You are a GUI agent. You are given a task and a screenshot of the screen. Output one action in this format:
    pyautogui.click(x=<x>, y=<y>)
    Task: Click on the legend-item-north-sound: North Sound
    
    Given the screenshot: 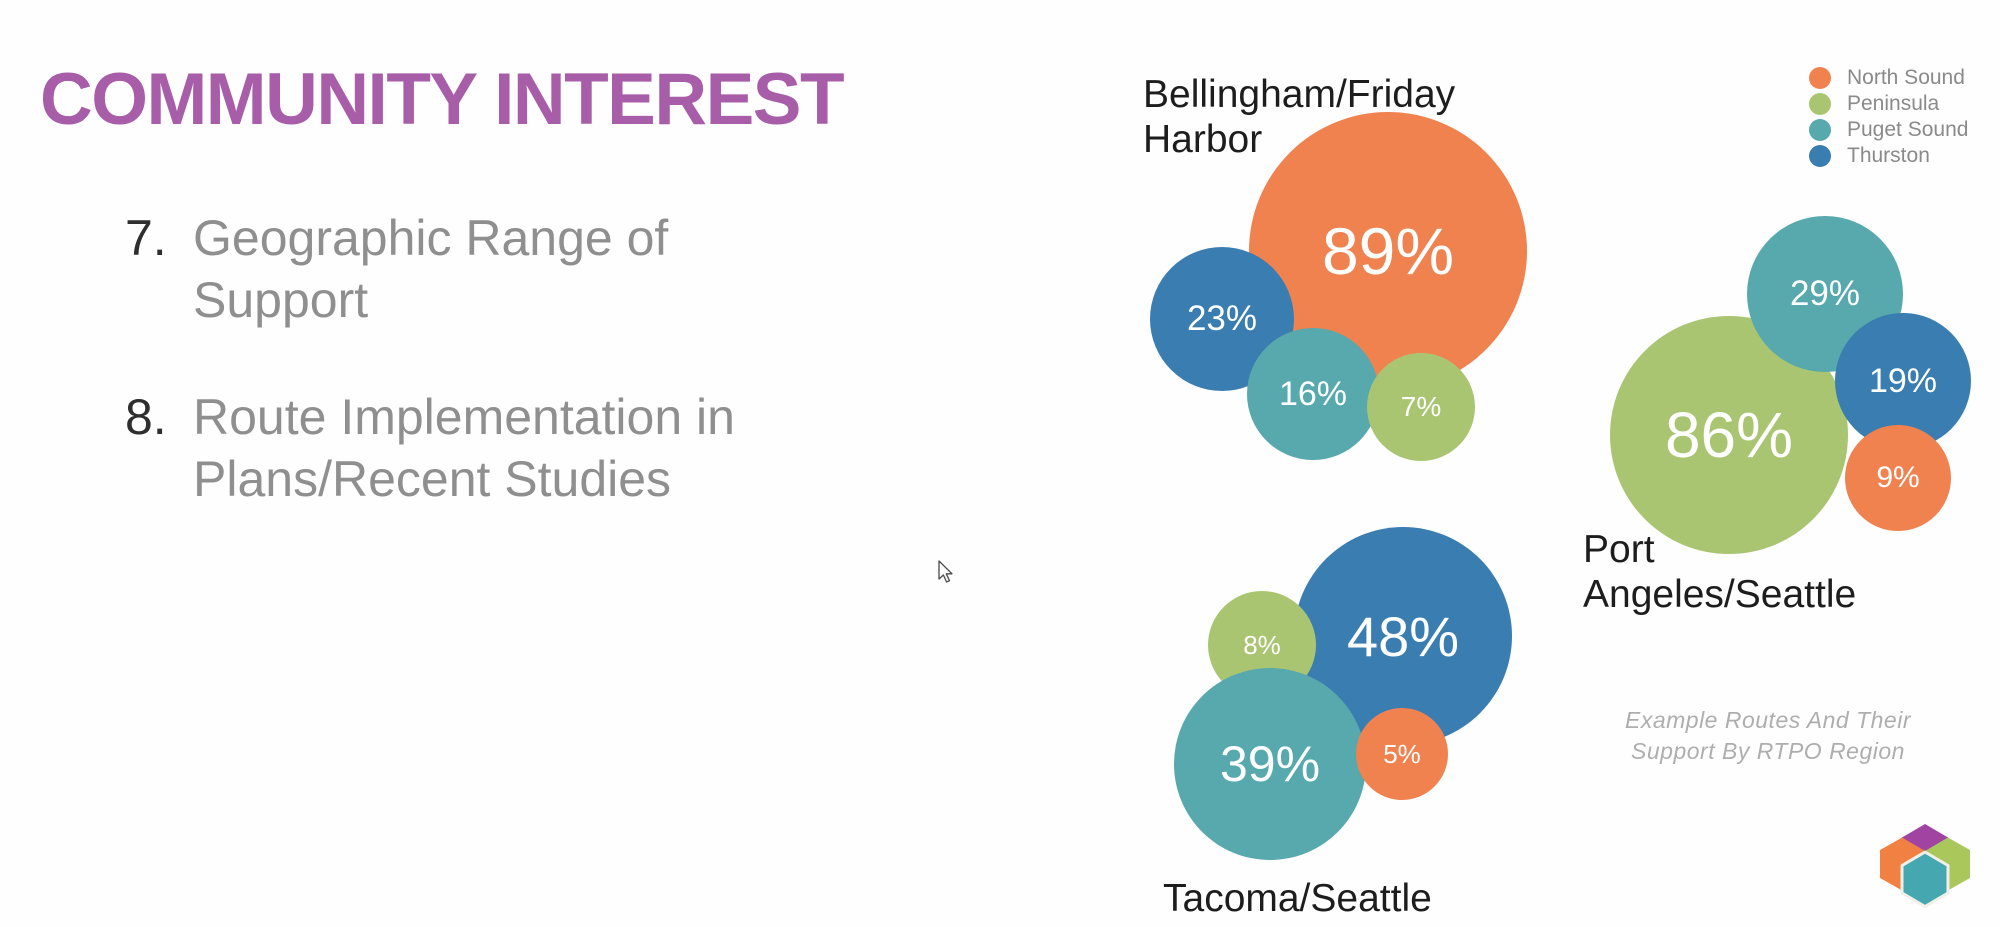 What is the action you would take?
    pyautogui.click(x=1888, y=78)
    